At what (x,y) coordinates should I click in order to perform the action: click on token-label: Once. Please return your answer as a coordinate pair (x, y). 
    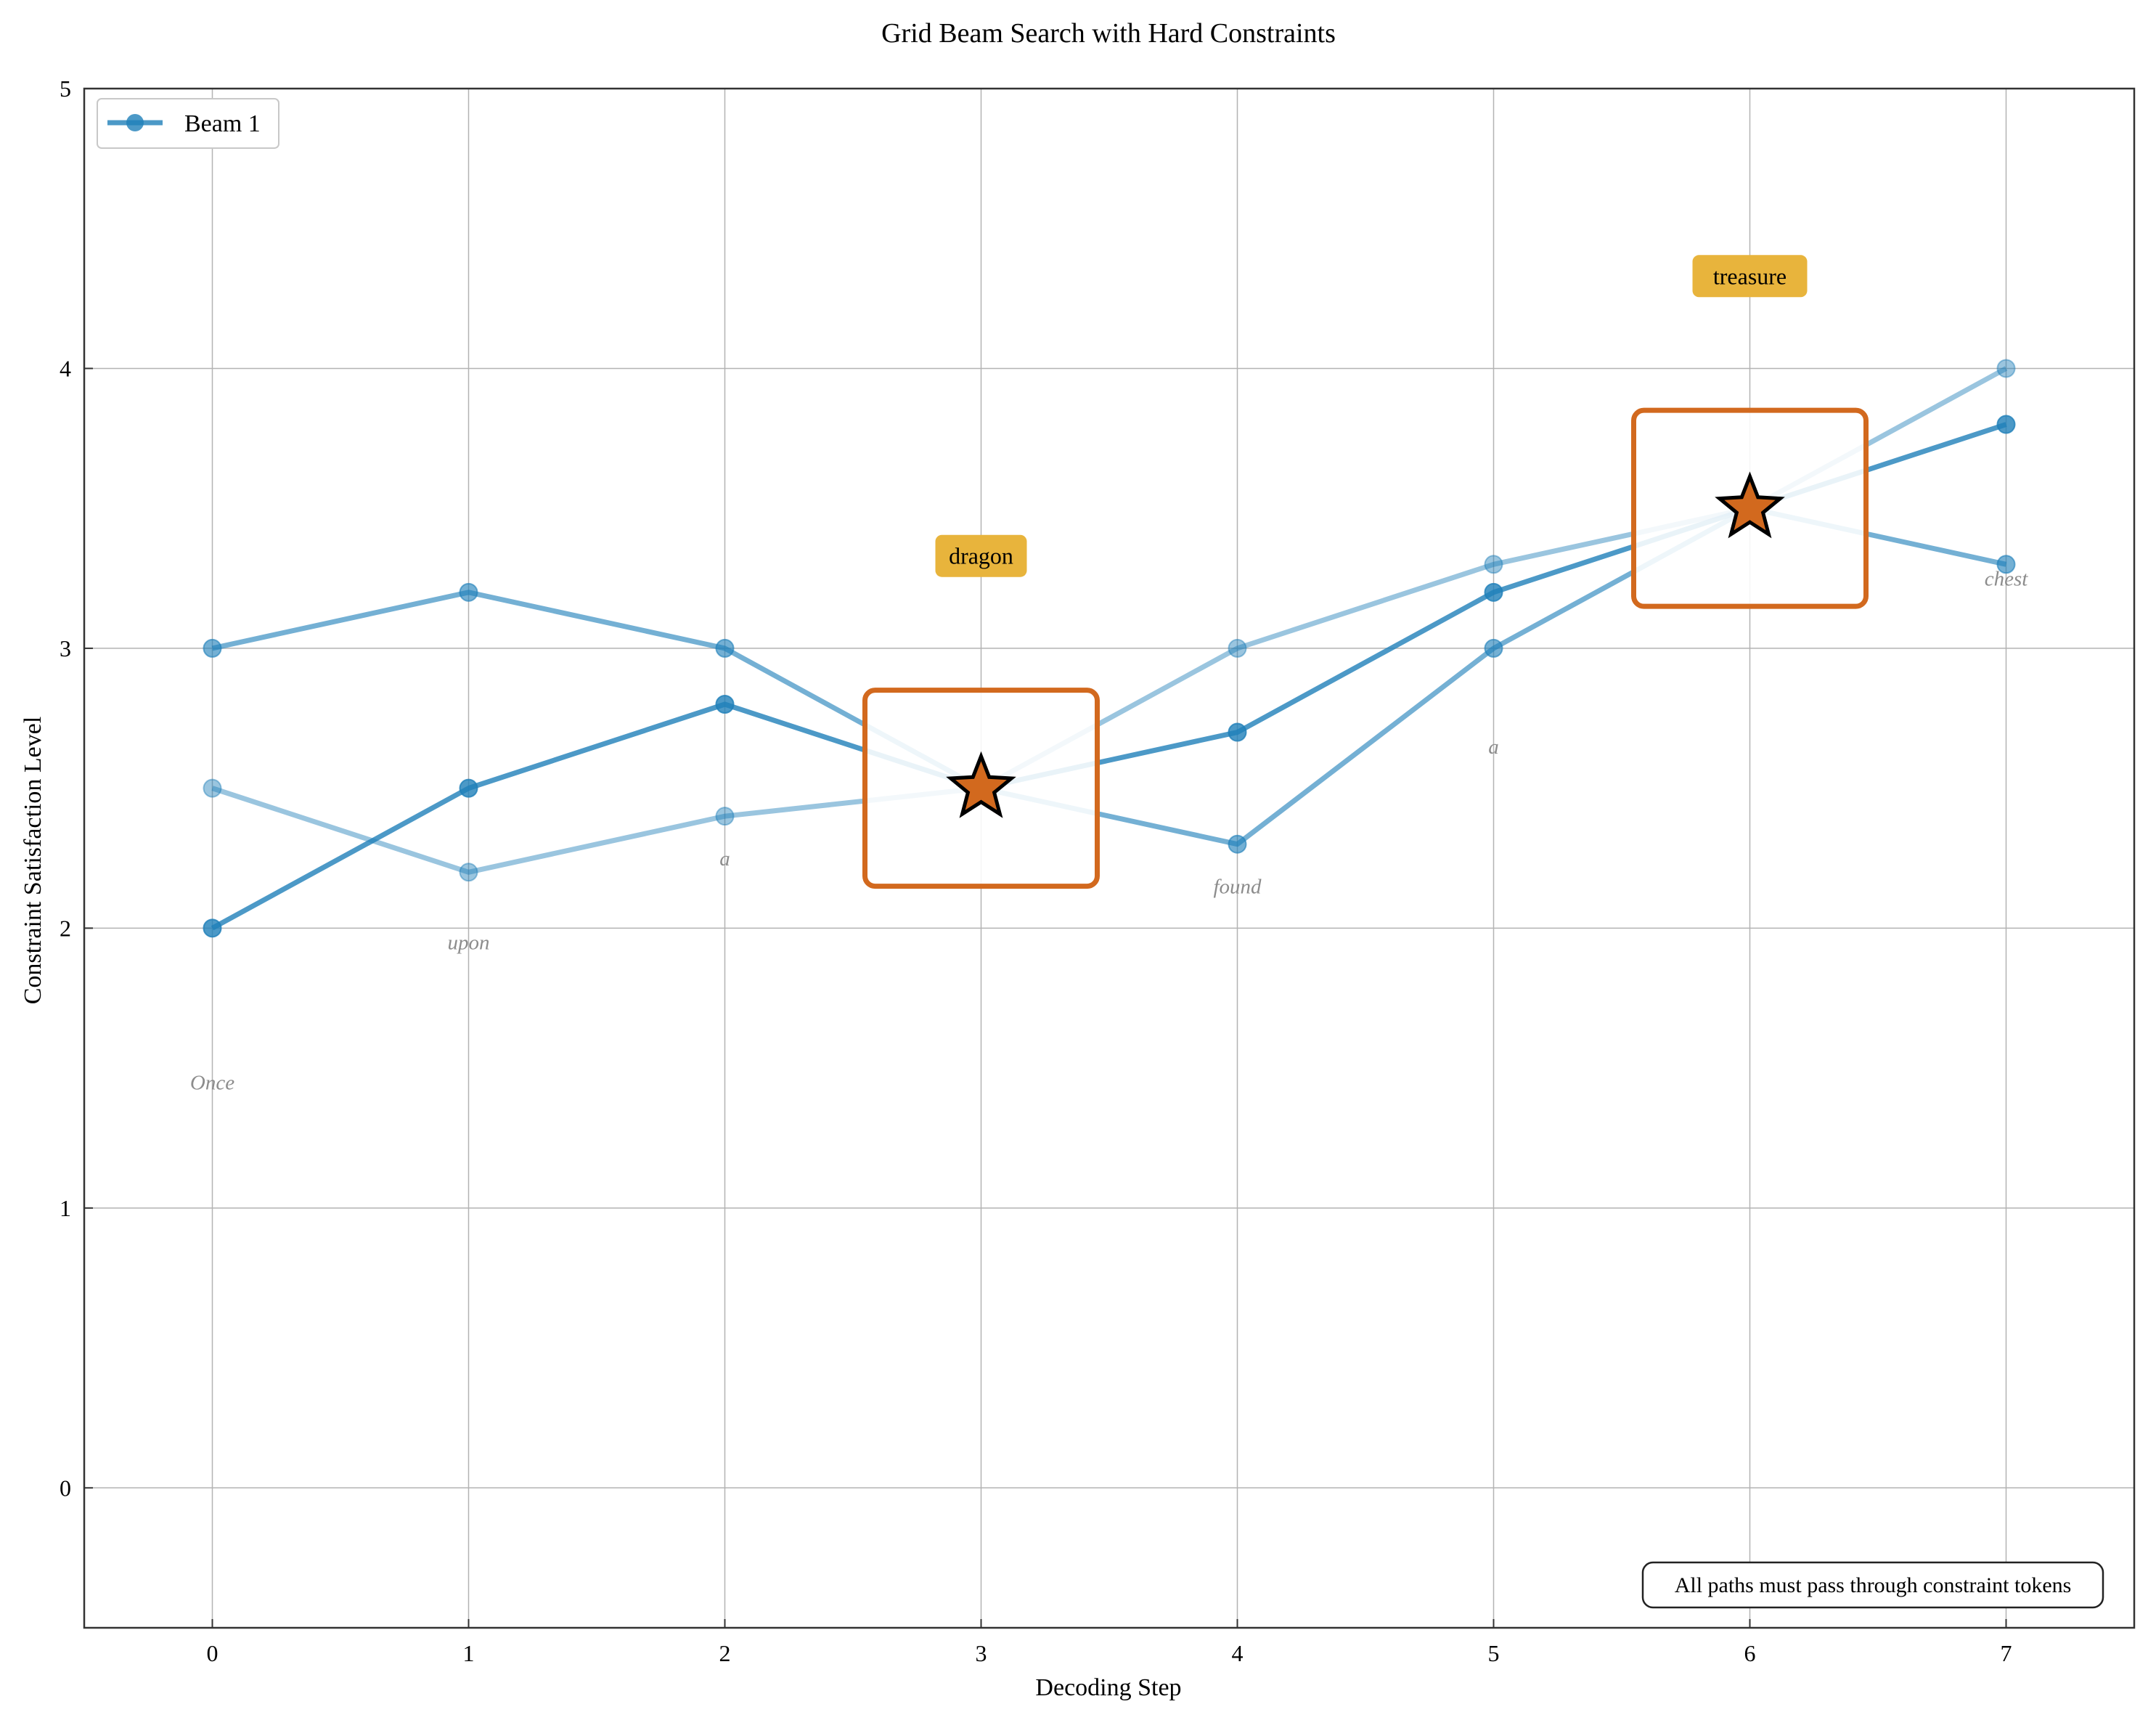
    Looking at the image, I should click on (212, 1082).